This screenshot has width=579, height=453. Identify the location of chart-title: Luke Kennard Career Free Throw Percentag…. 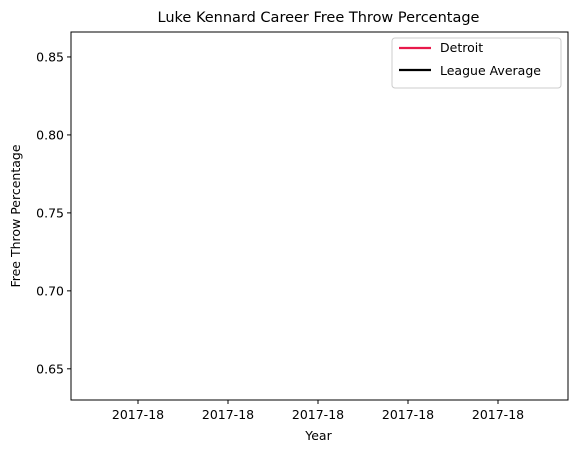
(319, 18).